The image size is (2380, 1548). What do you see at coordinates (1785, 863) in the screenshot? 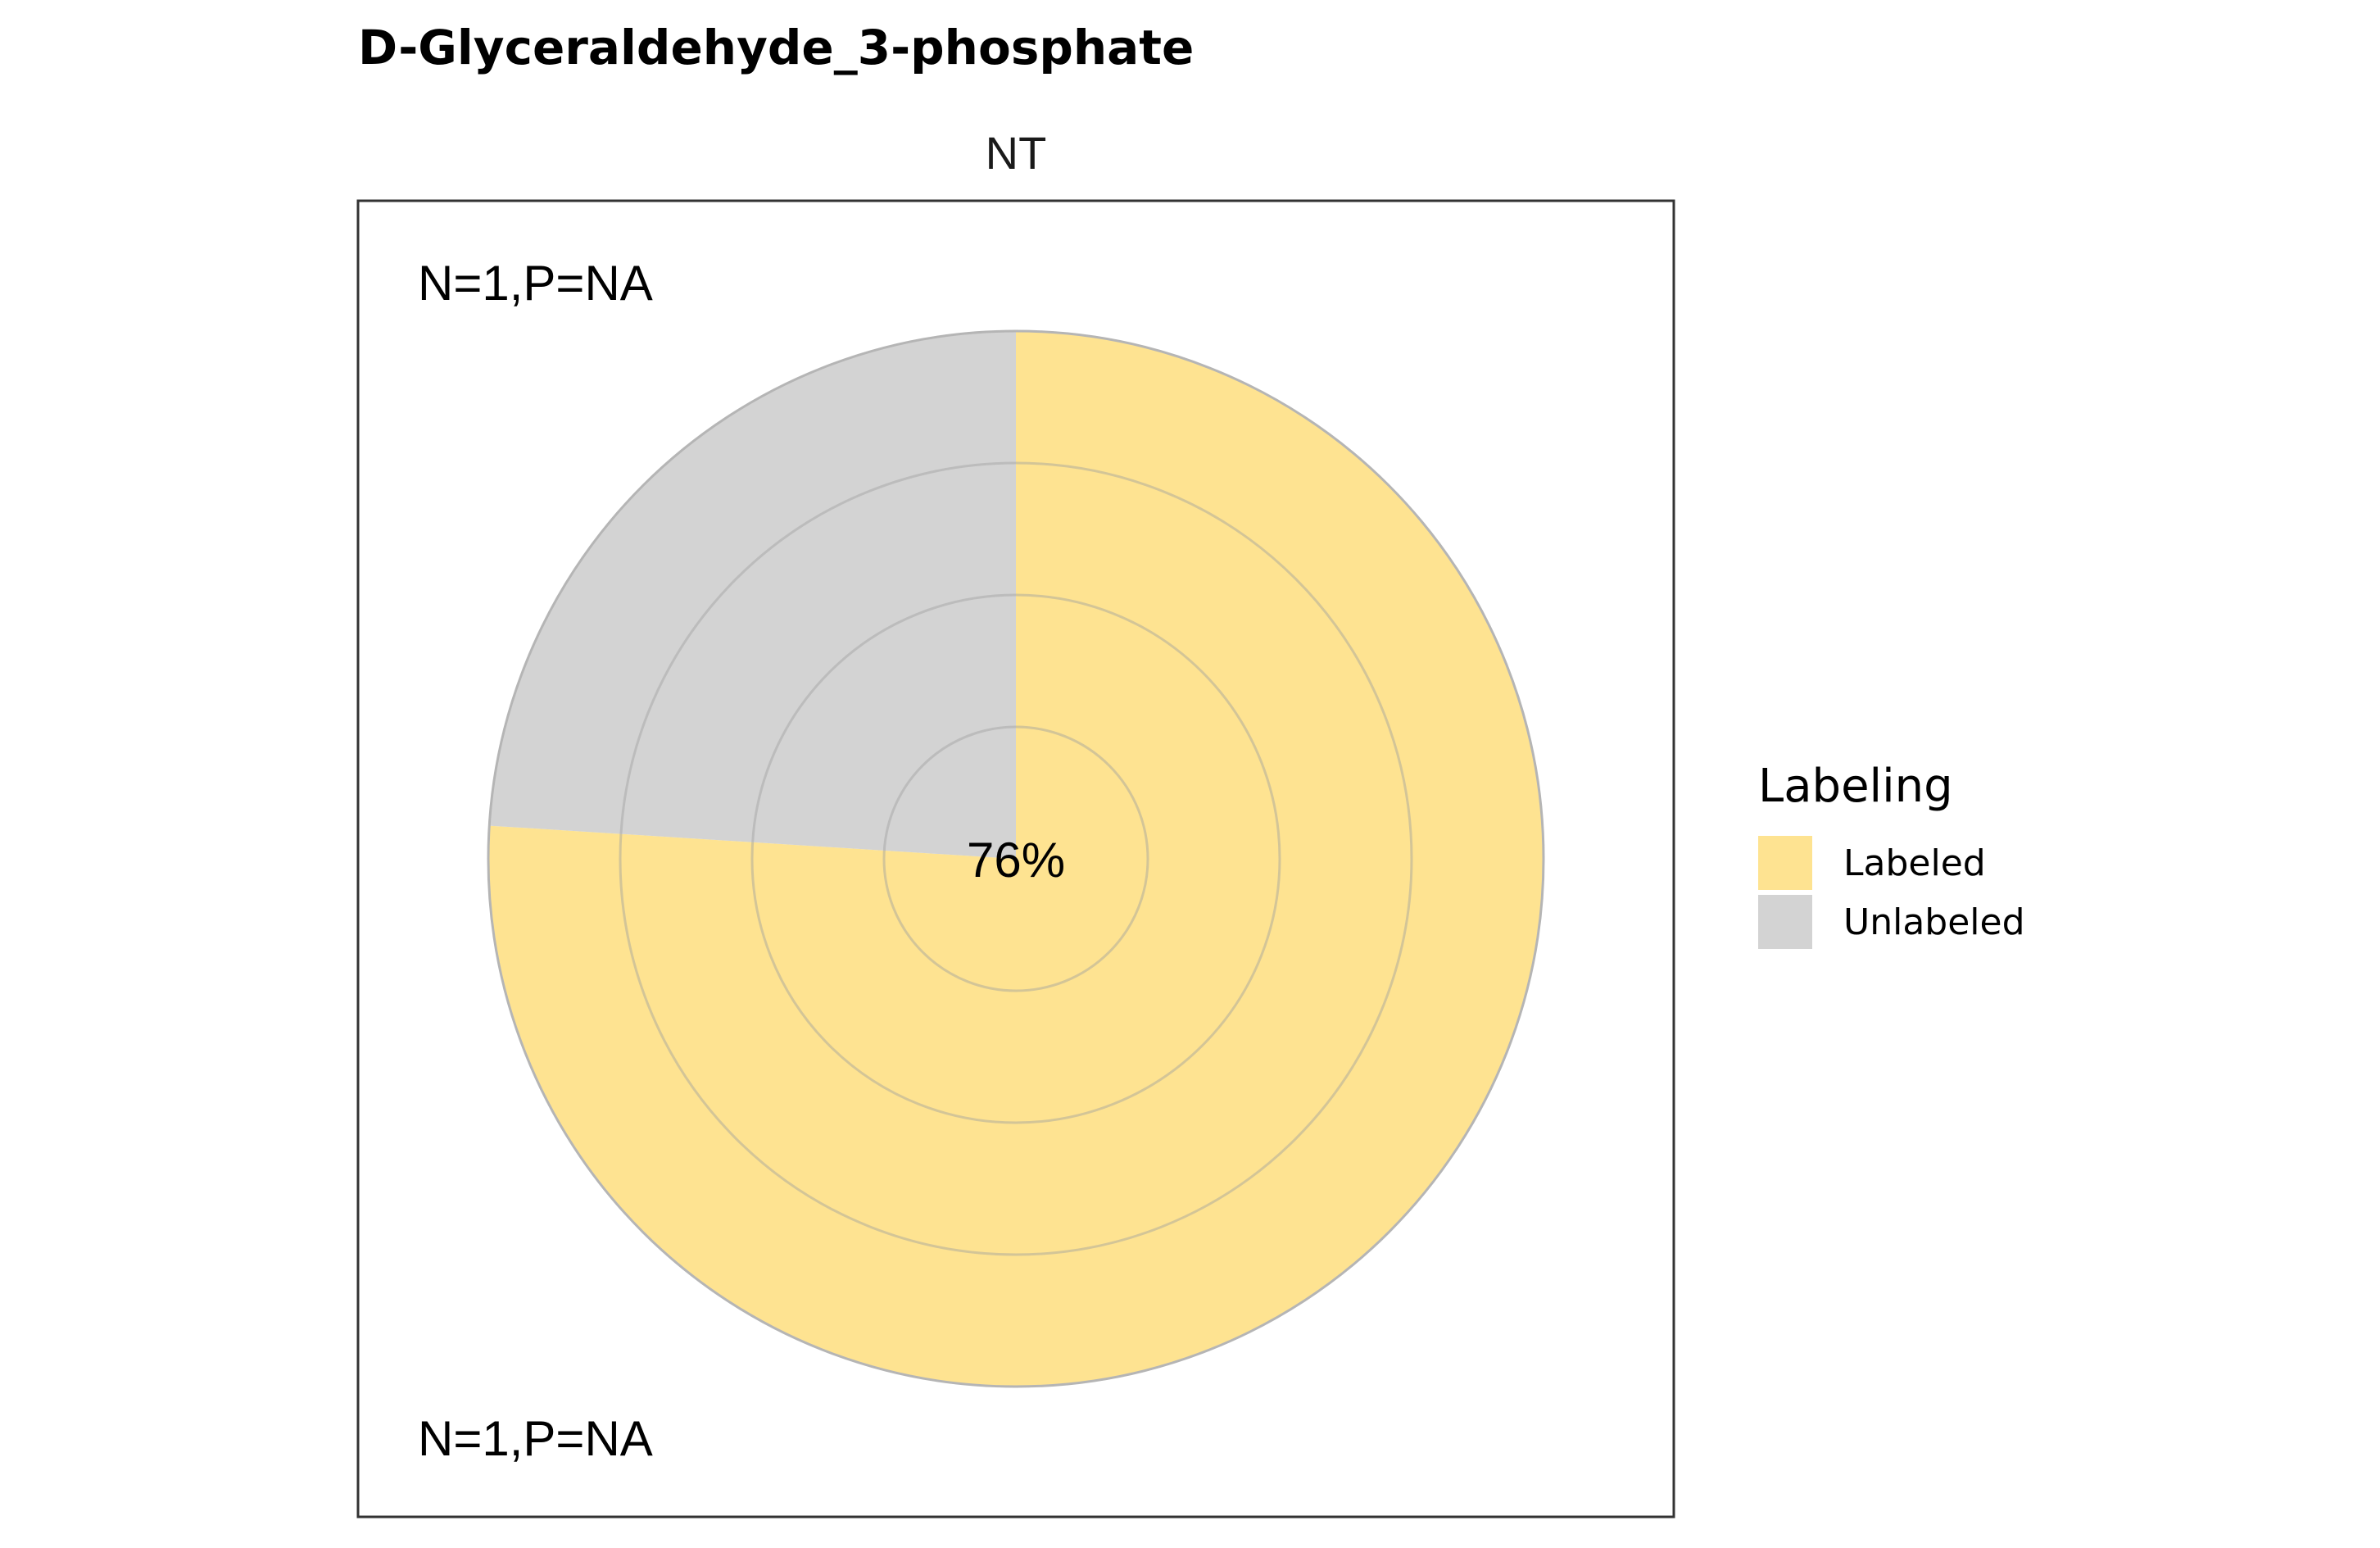
I see `legend-key-labeled` at bounding box center [1785, 863].